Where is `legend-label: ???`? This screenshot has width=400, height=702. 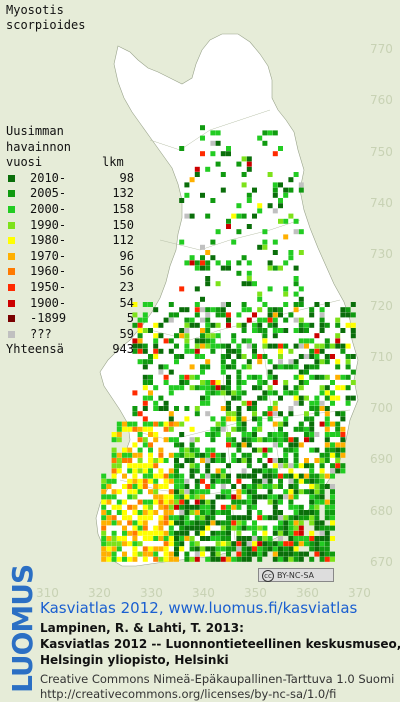
legend-label: ??? is located at coordinates (41, 333).